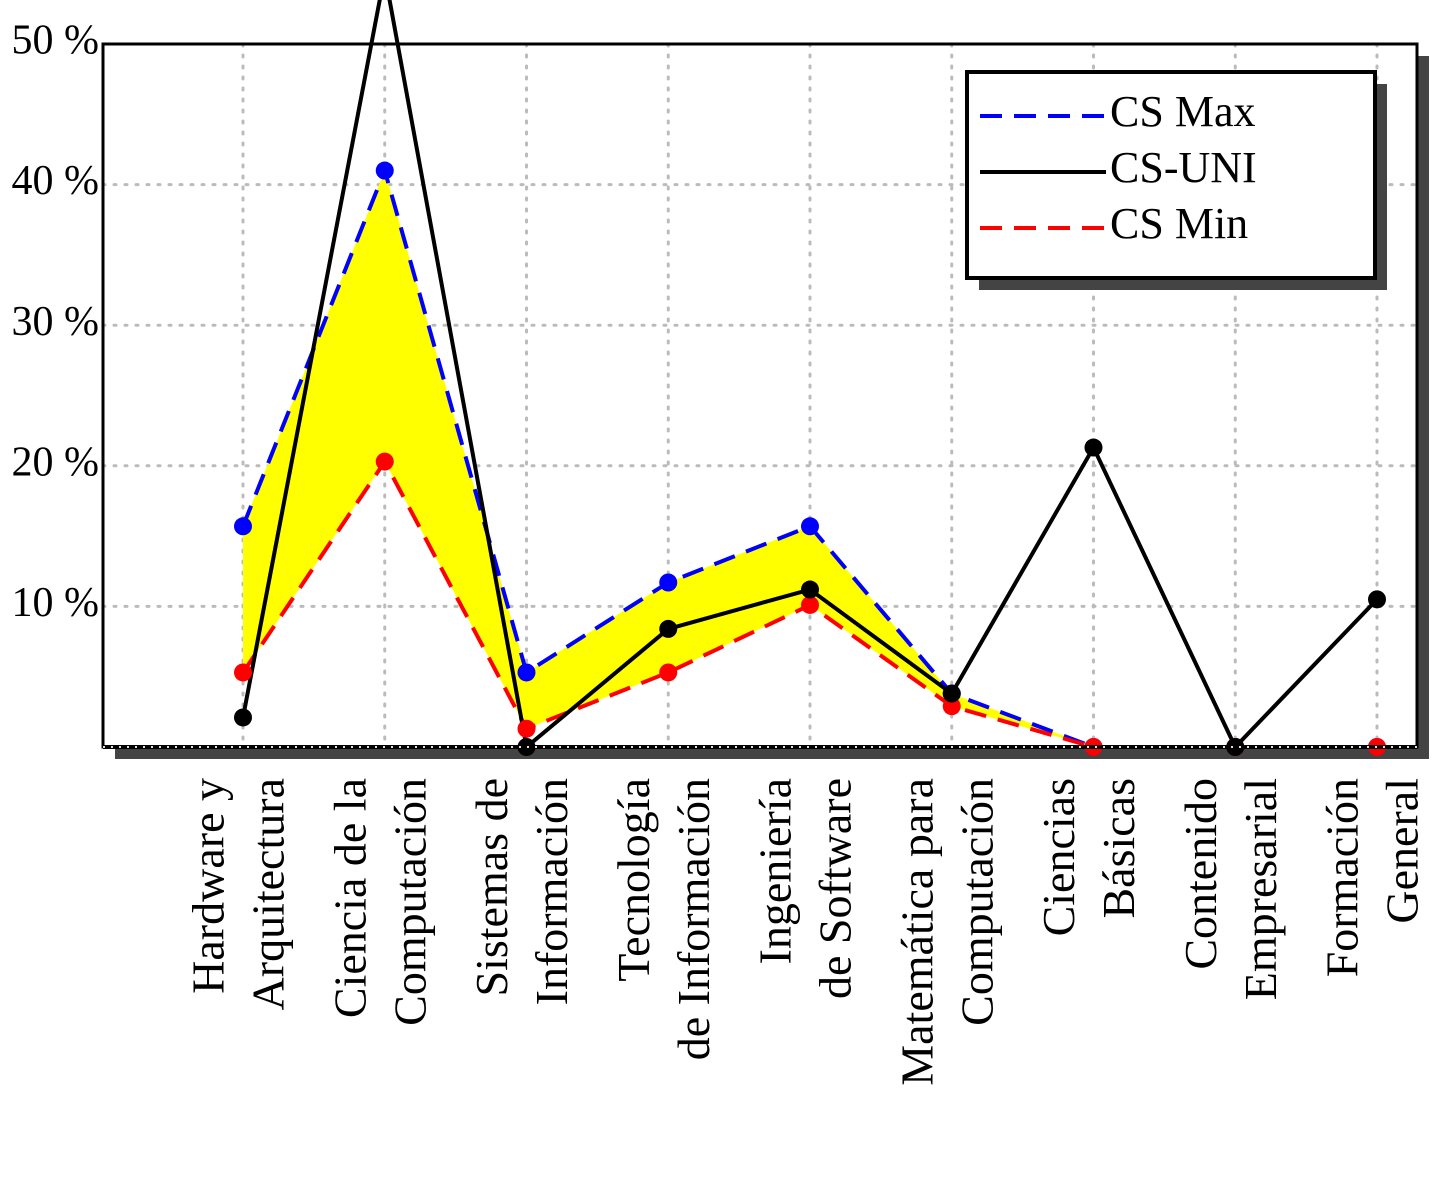 The image size is (1433, 1194). I want to click on x-tick-label: Empresarial, so click(1260, 889).